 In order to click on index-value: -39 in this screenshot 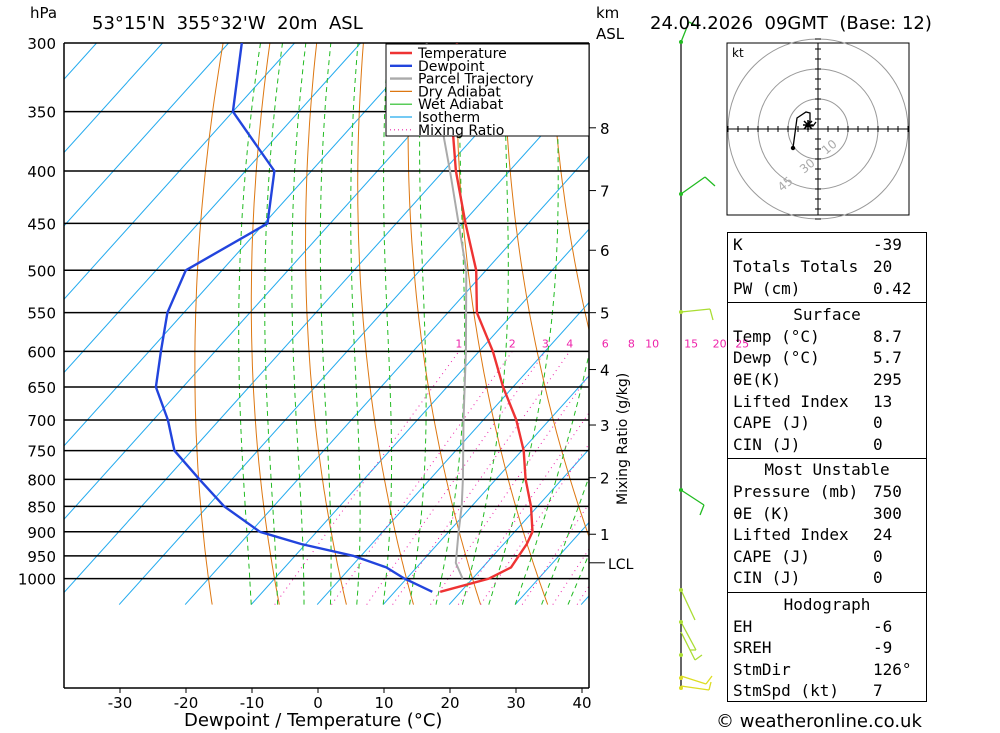, I will do `click(887, 244)`.